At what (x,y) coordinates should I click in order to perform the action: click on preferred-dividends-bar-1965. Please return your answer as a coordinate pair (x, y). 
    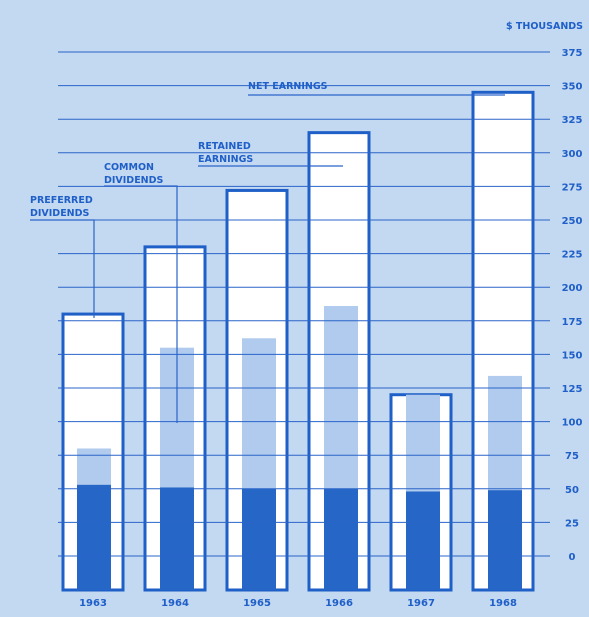
    Looking at the image, I should click on (259, 539).